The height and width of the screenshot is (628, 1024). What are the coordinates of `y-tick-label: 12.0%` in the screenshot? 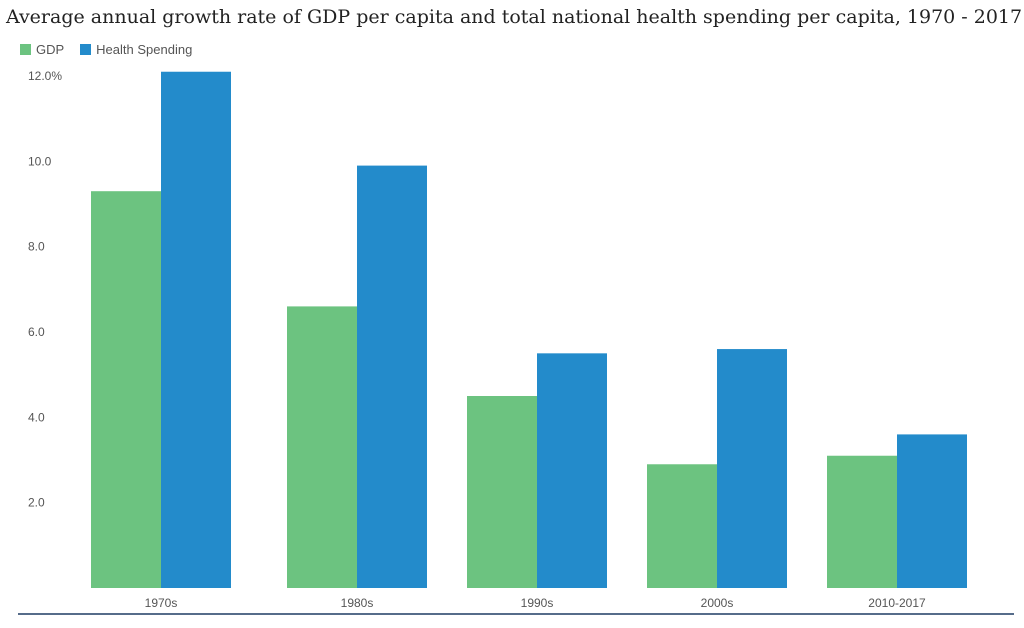 It's located at (45, 76).